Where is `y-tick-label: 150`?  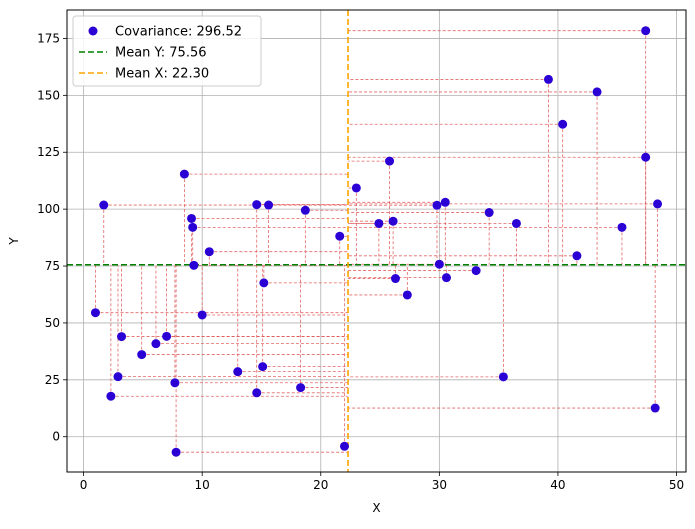
y-tick-label: 150 is located at coordinates (48, 95).